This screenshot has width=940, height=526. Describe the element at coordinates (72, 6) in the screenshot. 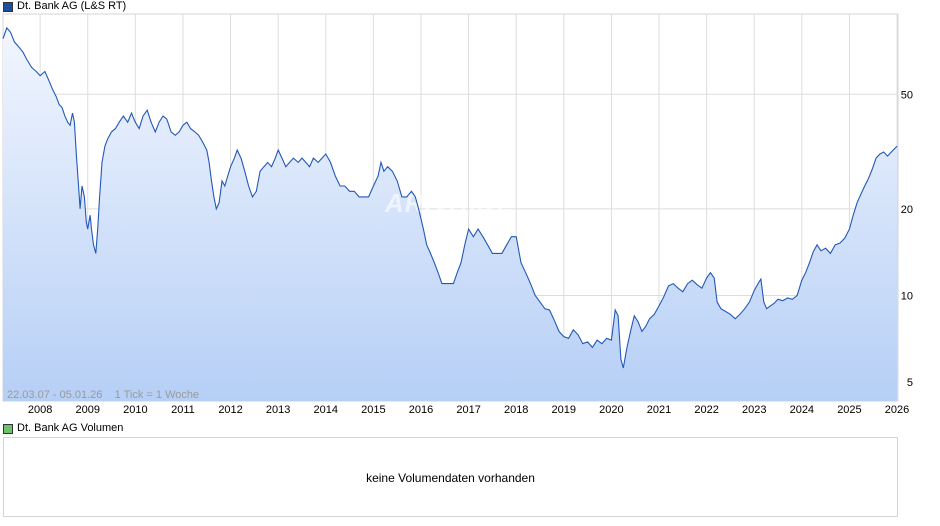

I see `price-legend-label: Dt. Bank AG (L&S RT)` at that location.